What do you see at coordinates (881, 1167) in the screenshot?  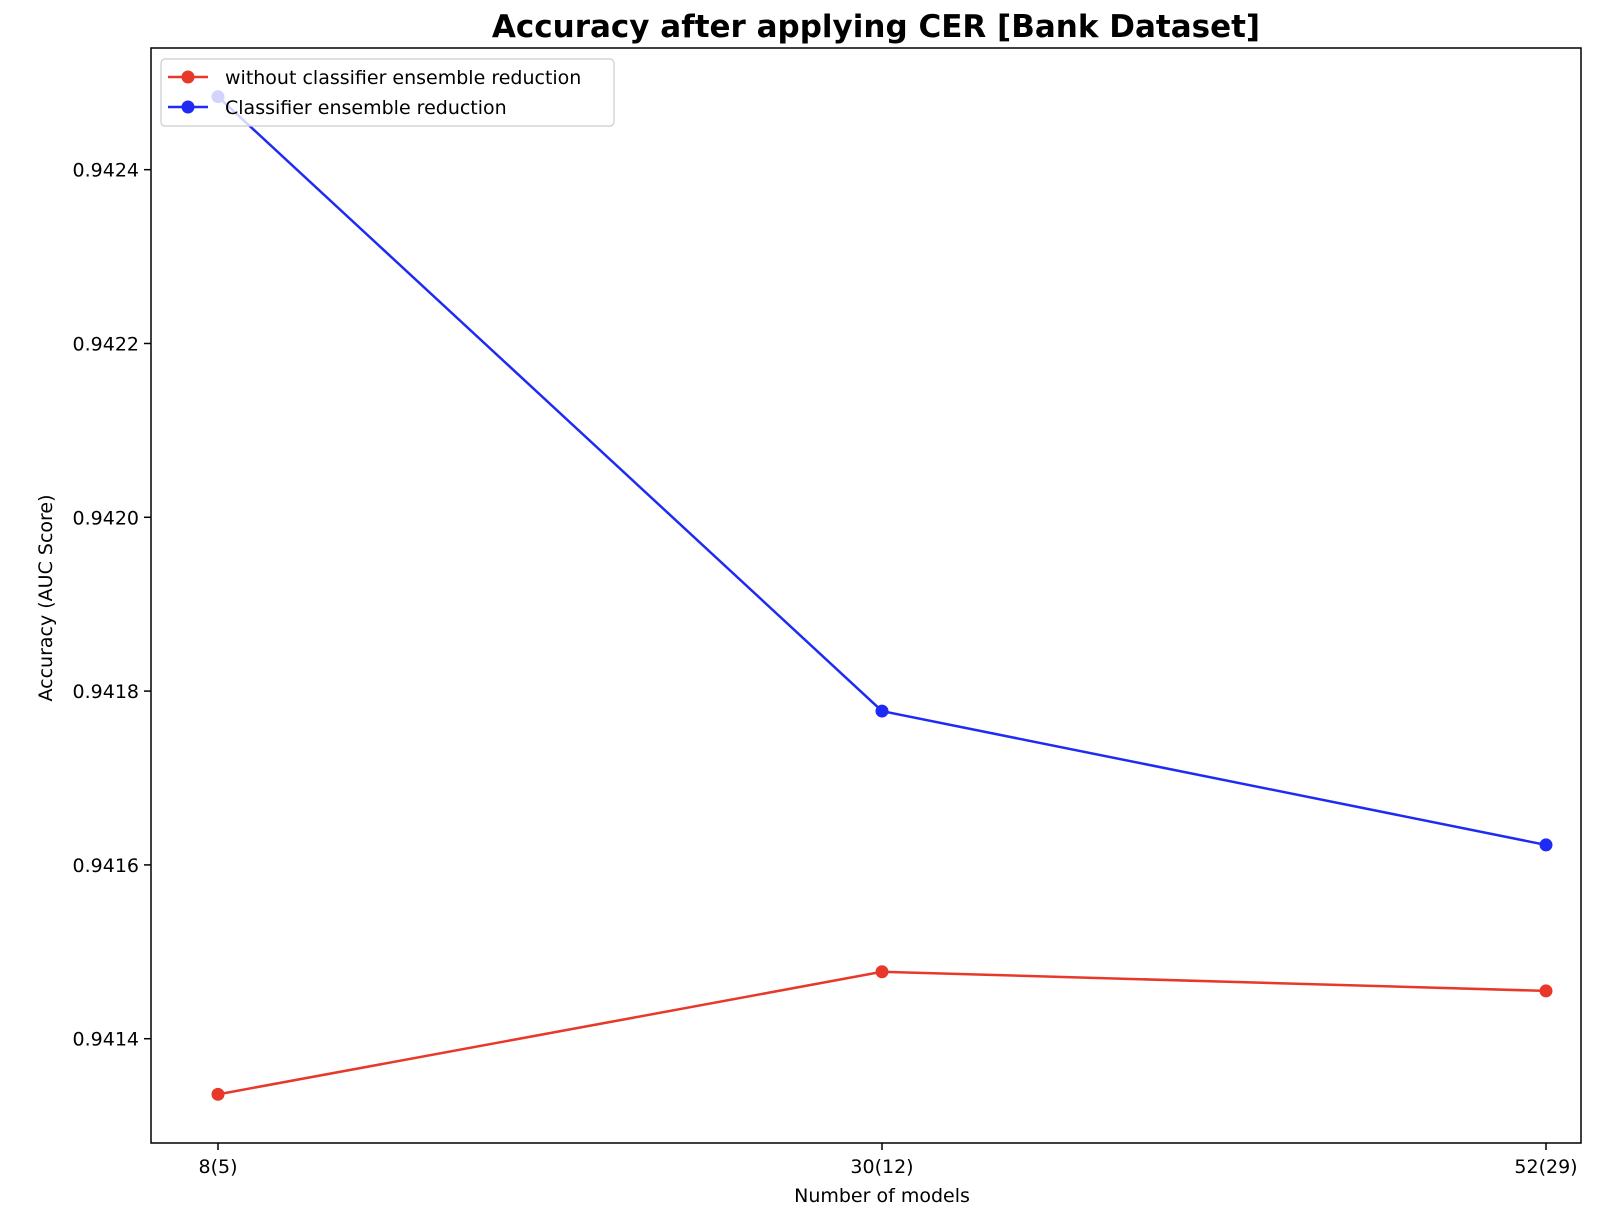 I see `x-tick-label: 30(12)` at bounding box center [881, 1167].